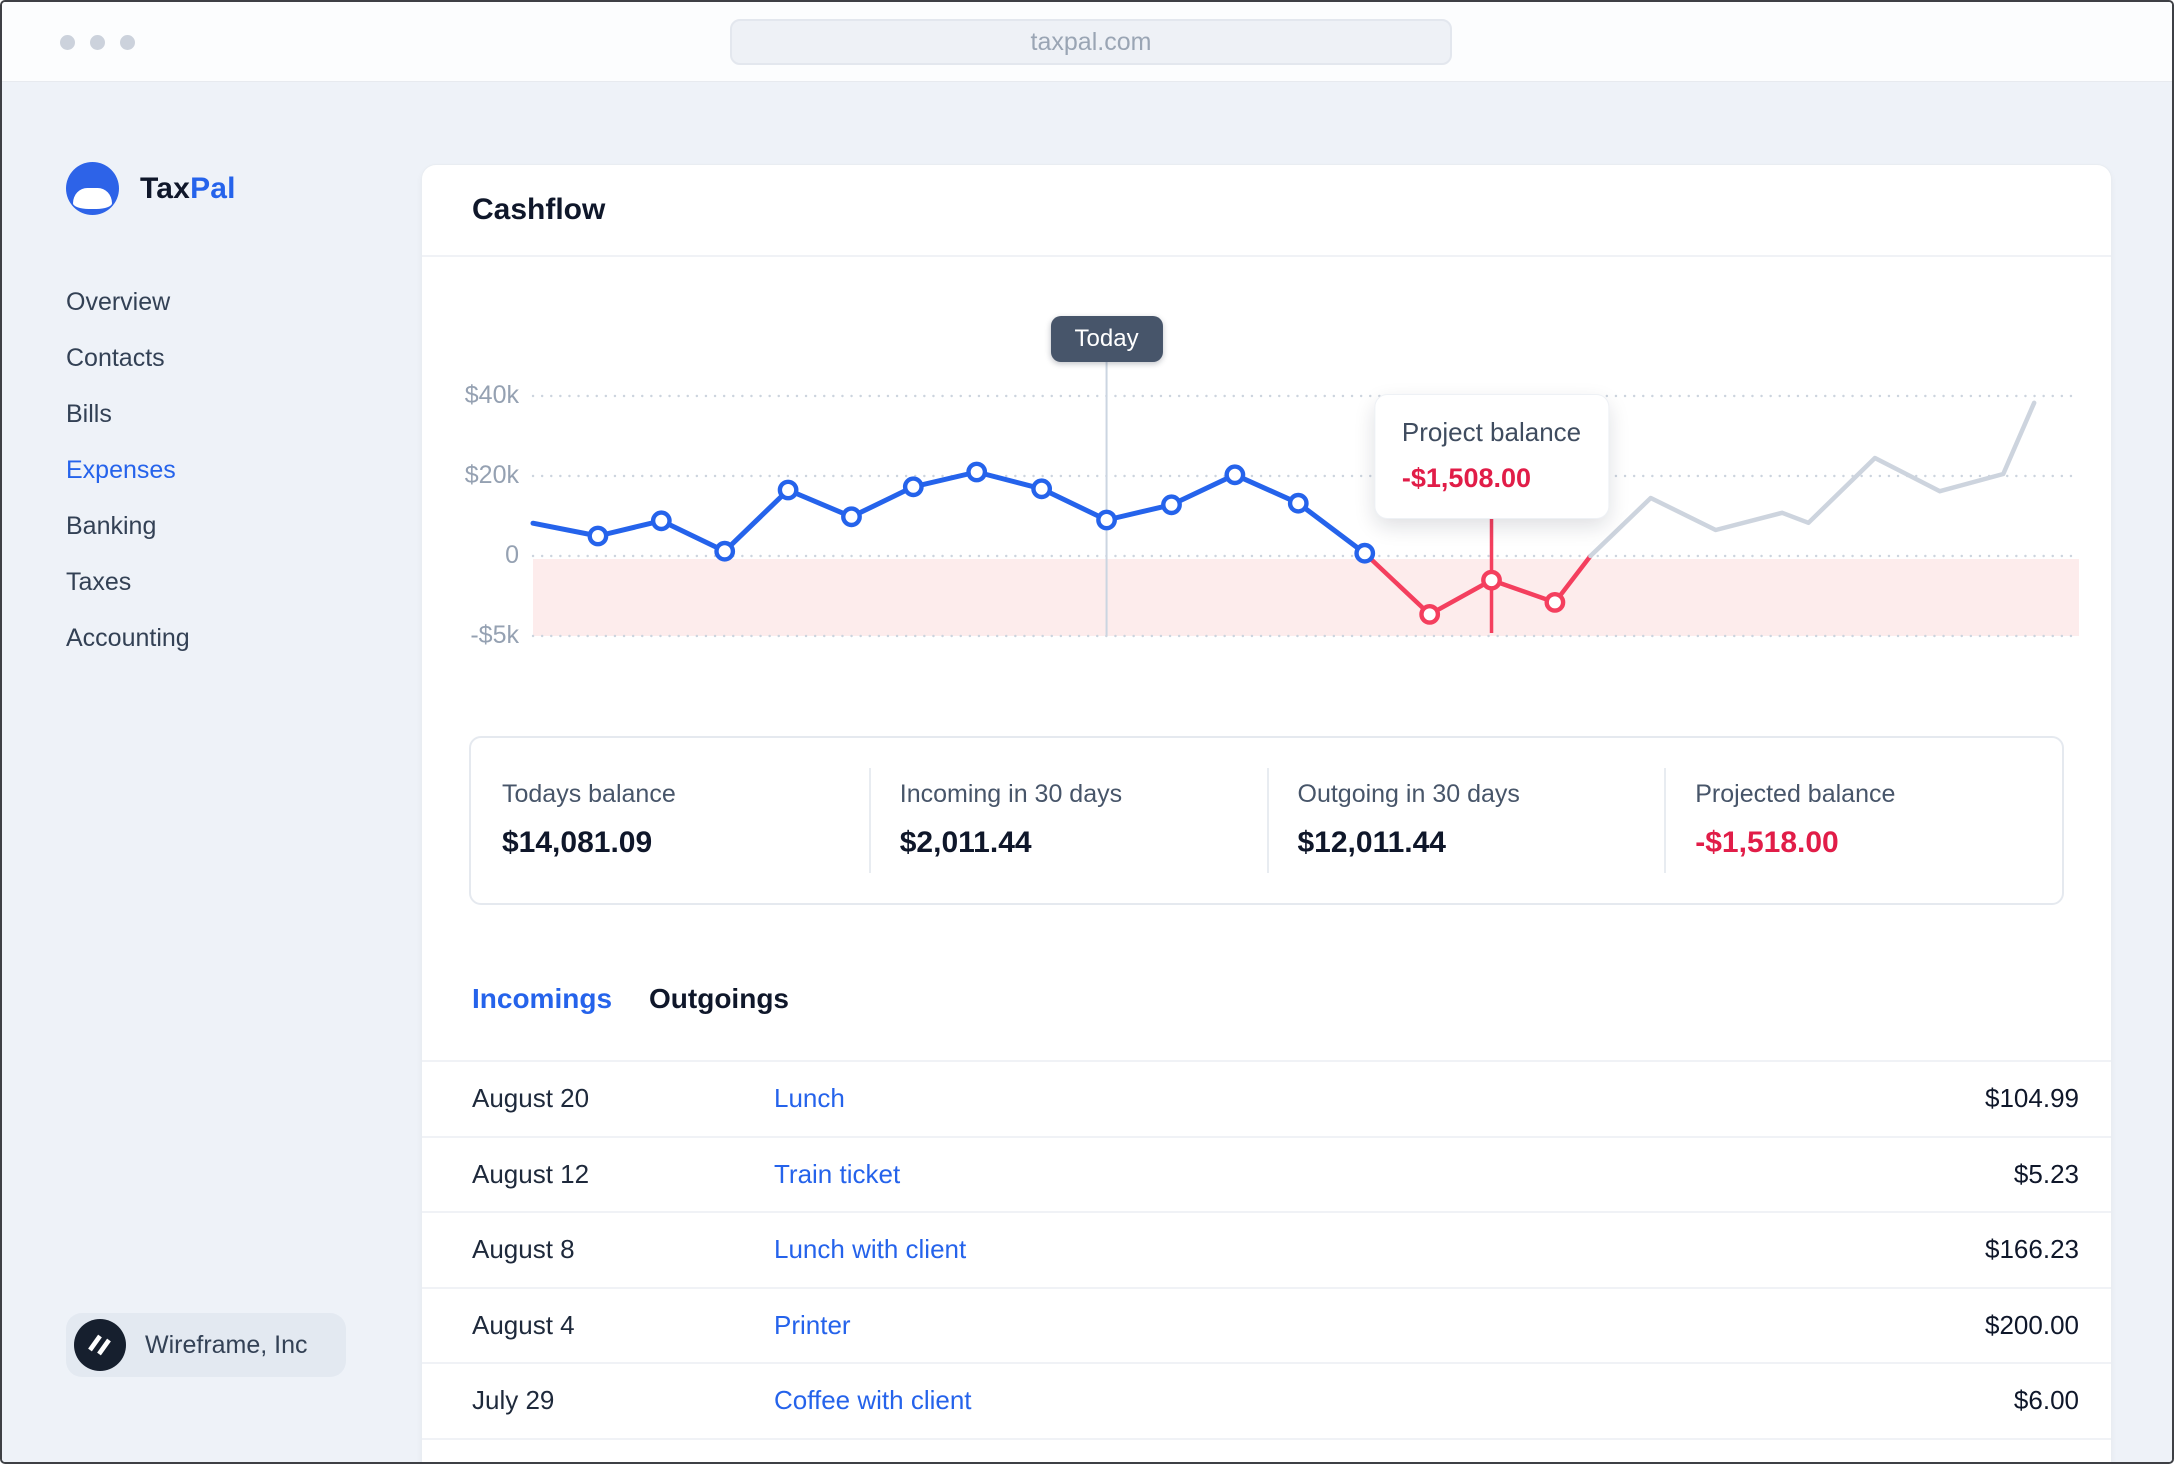 The width and height of the screenshot is (2174, 1464). Describe the element at coordinates (1465, 820) in the screenshot. I see `stat-outgoing-in-30-days: Outgoing in 30 days $12,011.44` at that location.